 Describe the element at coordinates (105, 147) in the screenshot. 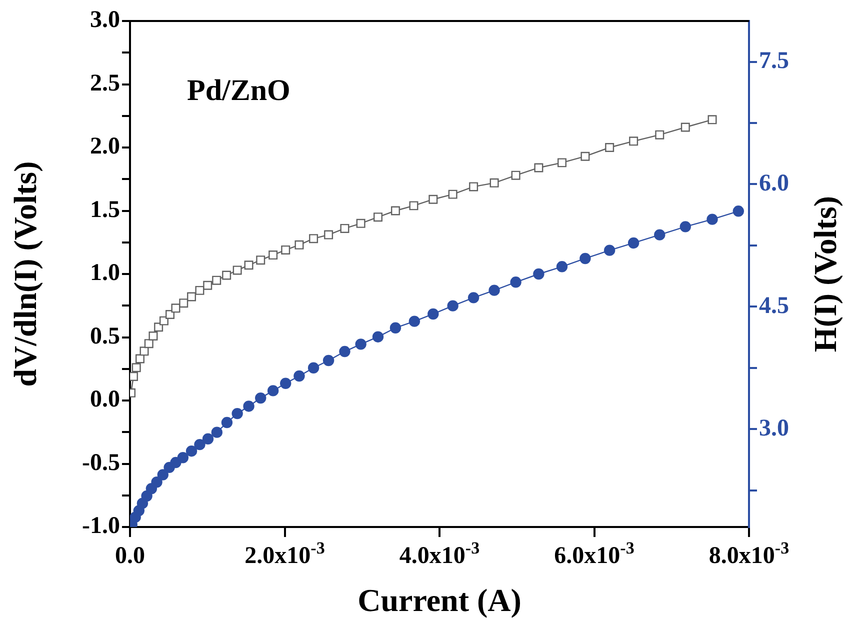

I see `y-tick-label: 2.0` at that location.